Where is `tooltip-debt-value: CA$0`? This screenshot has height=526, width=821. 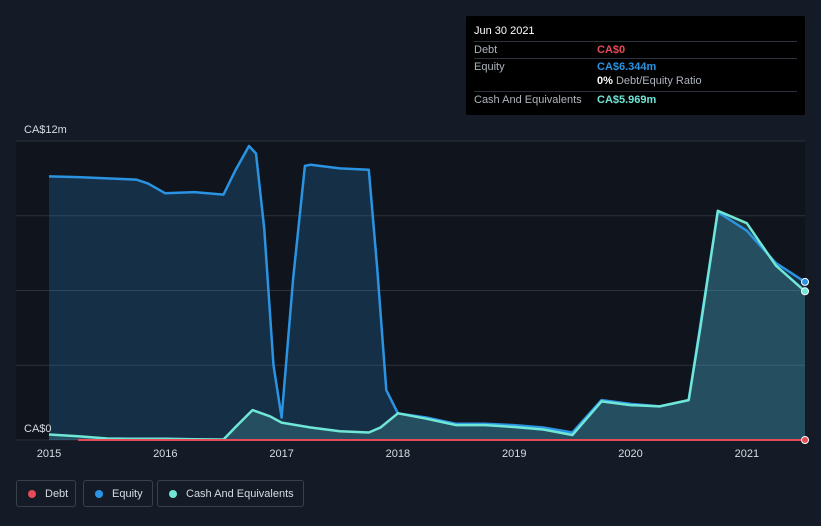
tooltip-debt-value: CA$0 is located at coordinates (611, 50).